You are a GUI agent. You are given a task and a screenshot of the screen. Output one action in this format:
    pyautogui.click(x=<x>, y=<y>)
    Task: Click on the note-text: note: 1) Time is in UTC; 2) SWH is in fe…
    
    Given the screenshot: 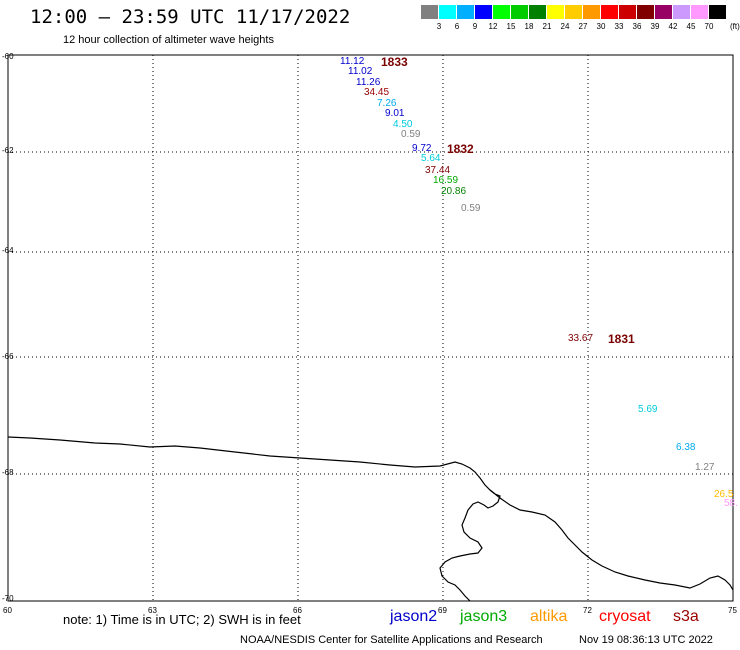 What is the action you would take?
    pyautogui.click(x=182, y=619)
    